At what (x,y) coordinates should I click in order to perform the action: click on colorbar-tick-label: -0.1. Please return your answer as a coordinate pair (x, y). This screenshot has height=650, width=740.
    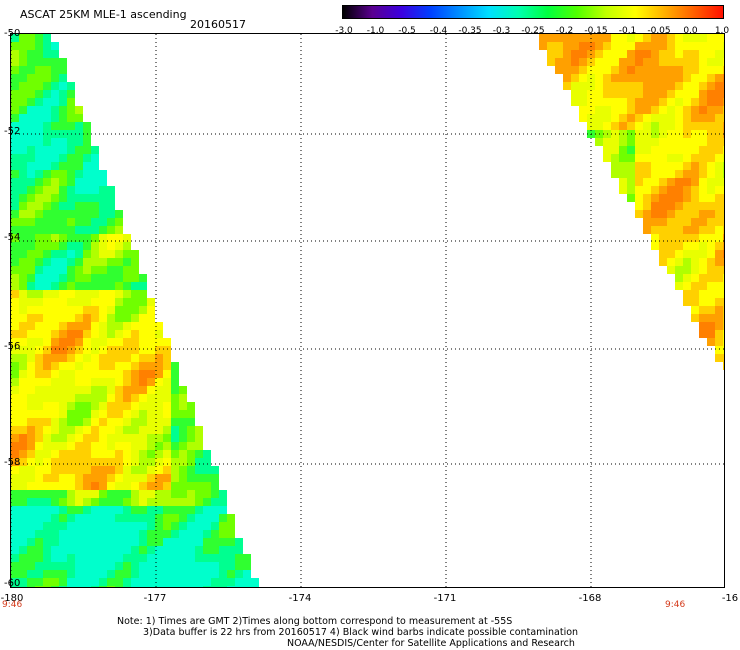
    Looking at the image, I should click on (627, 31).